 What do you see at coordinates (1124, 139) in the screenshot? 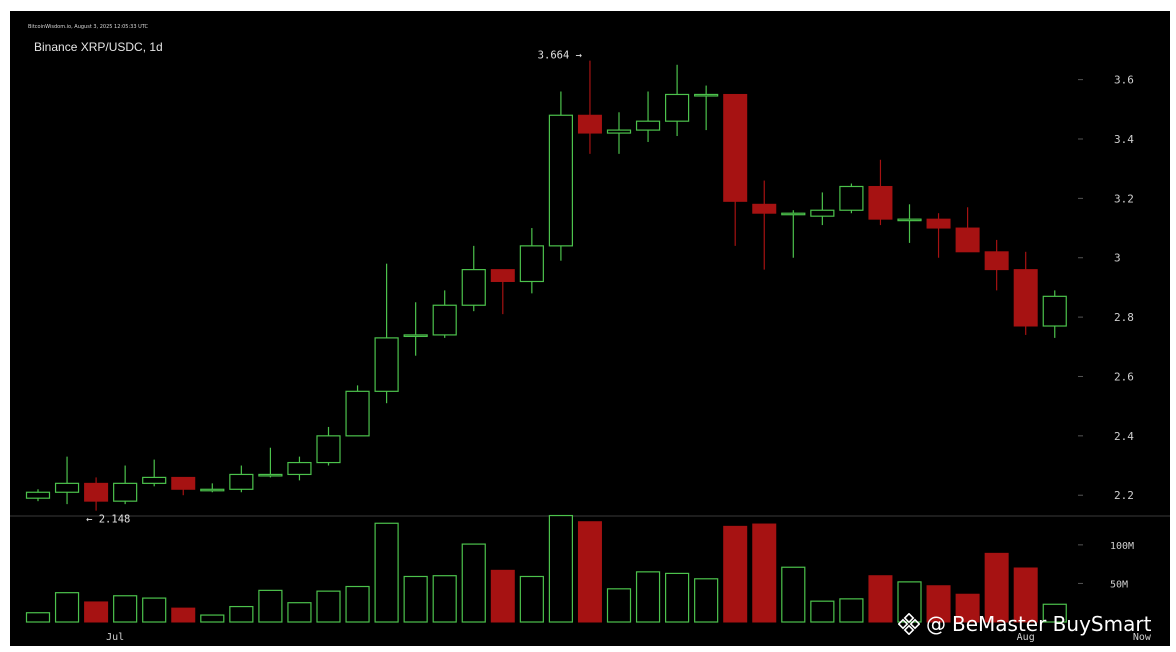
I see `price-tick-label: 3.4` at bounding box center [1124, 139].